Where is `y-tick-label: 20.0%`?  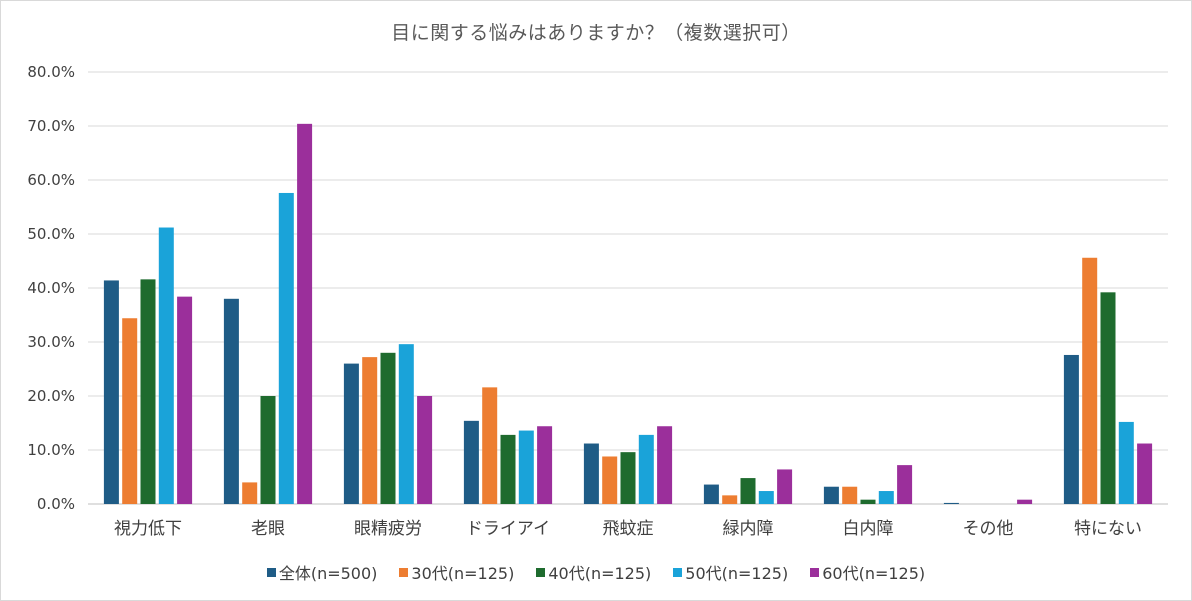 y-tick-label: 20.0% is located at coordinates (51, 396).